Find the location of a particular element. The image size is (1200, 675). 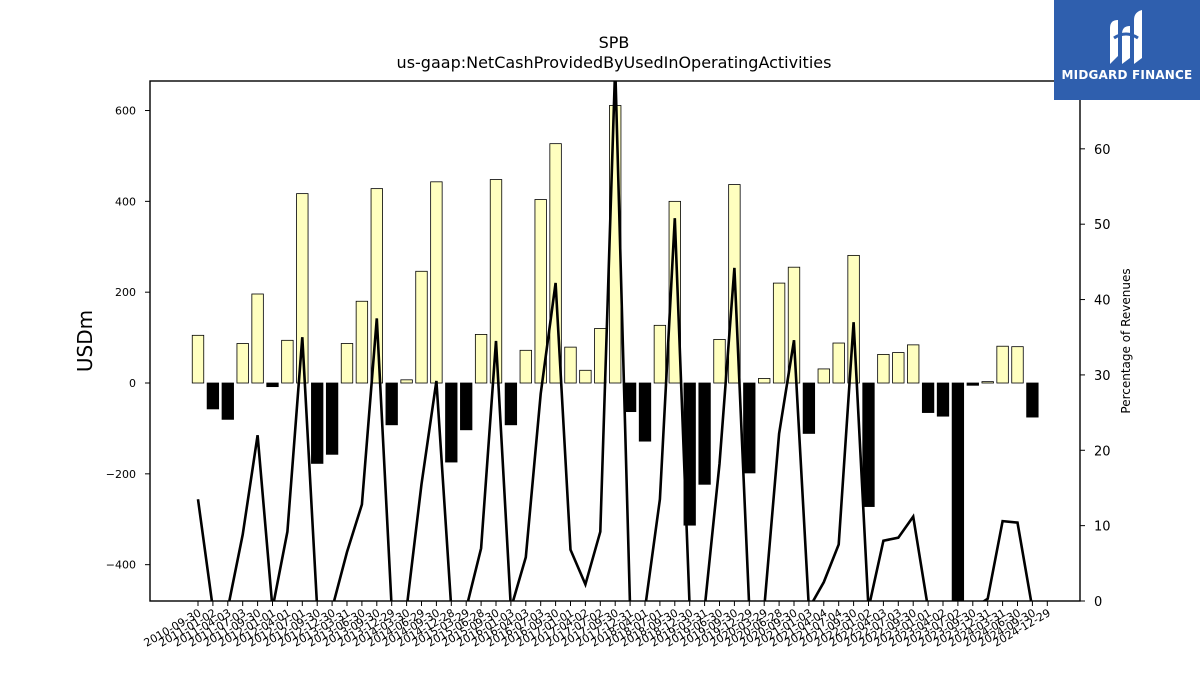

y-tick-label: −200 is located at coordinates (121, 474).